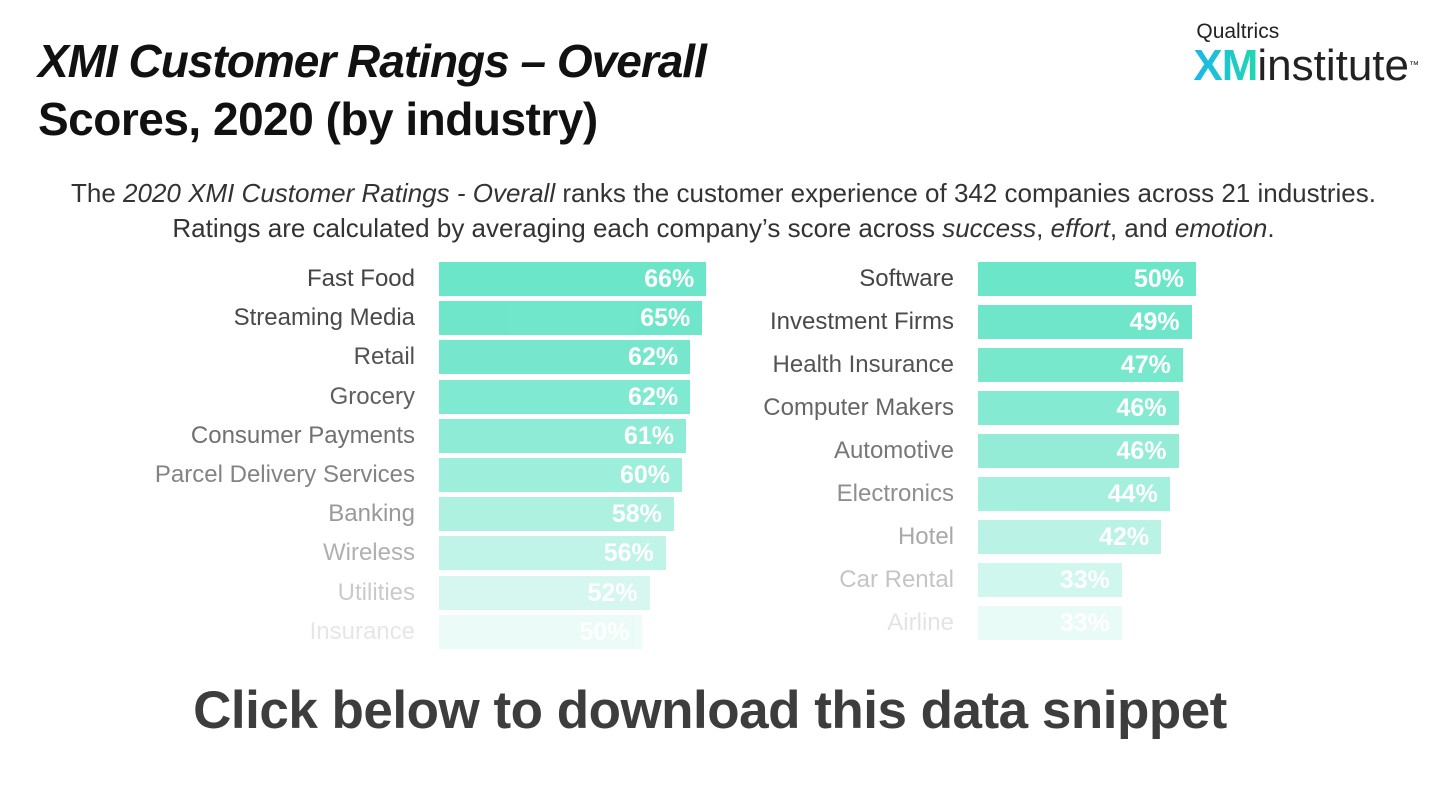 The width and height of the screenshot is (1447, 808). Describe the element at coordinates (368, 553) in the screenshot. I see `category-label: Wireless` at that location.